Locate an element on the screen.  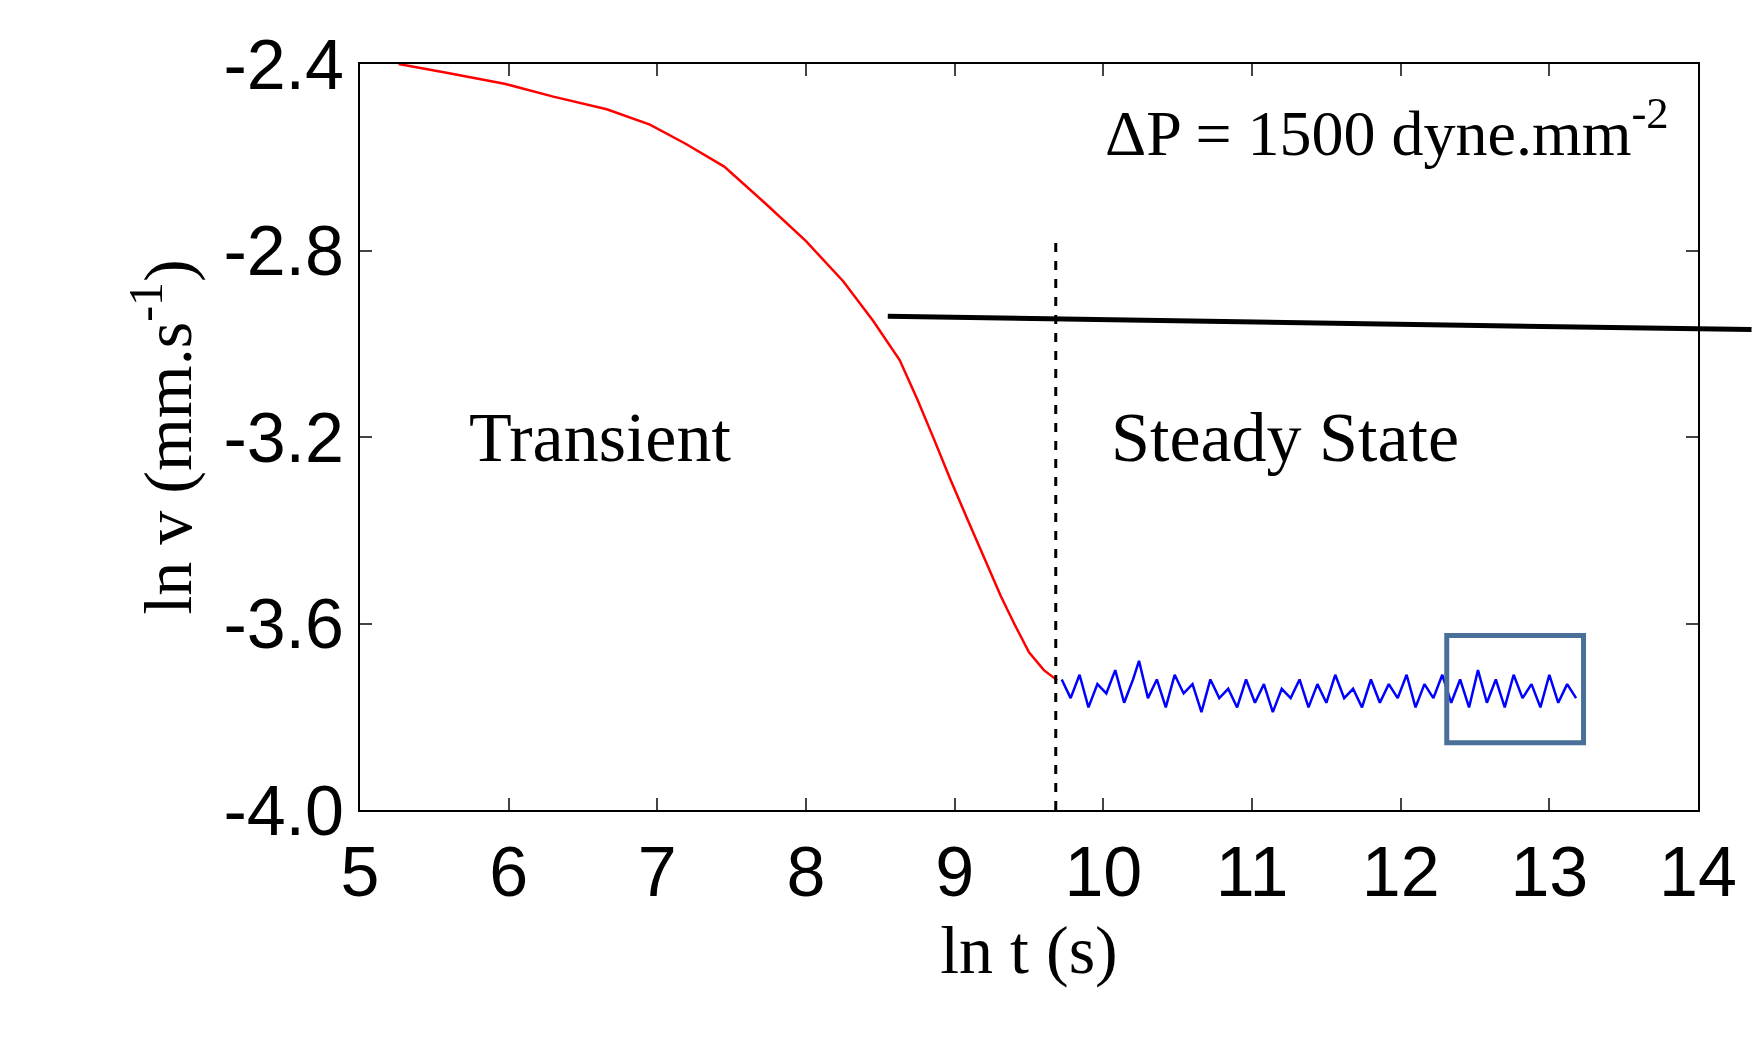
x-tick-label: 8 is located at coordinates (806, 872).